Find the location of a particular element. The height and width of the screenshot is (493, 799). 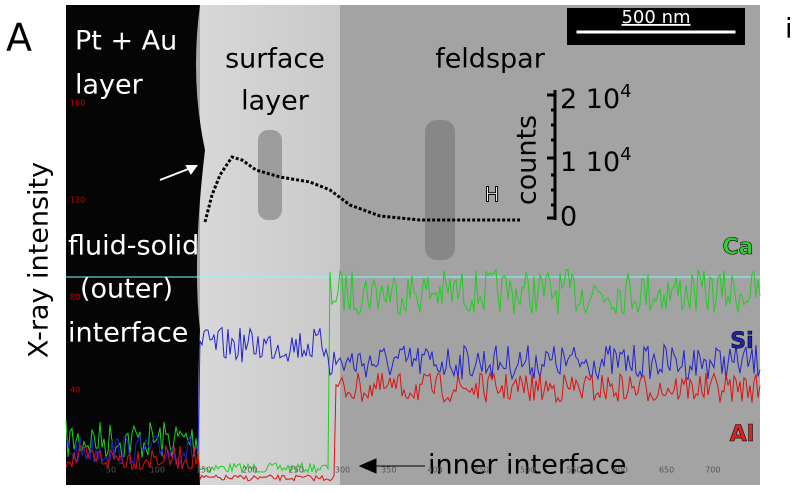

inset-tick: 1 104 is located at coordinates (596, 161).